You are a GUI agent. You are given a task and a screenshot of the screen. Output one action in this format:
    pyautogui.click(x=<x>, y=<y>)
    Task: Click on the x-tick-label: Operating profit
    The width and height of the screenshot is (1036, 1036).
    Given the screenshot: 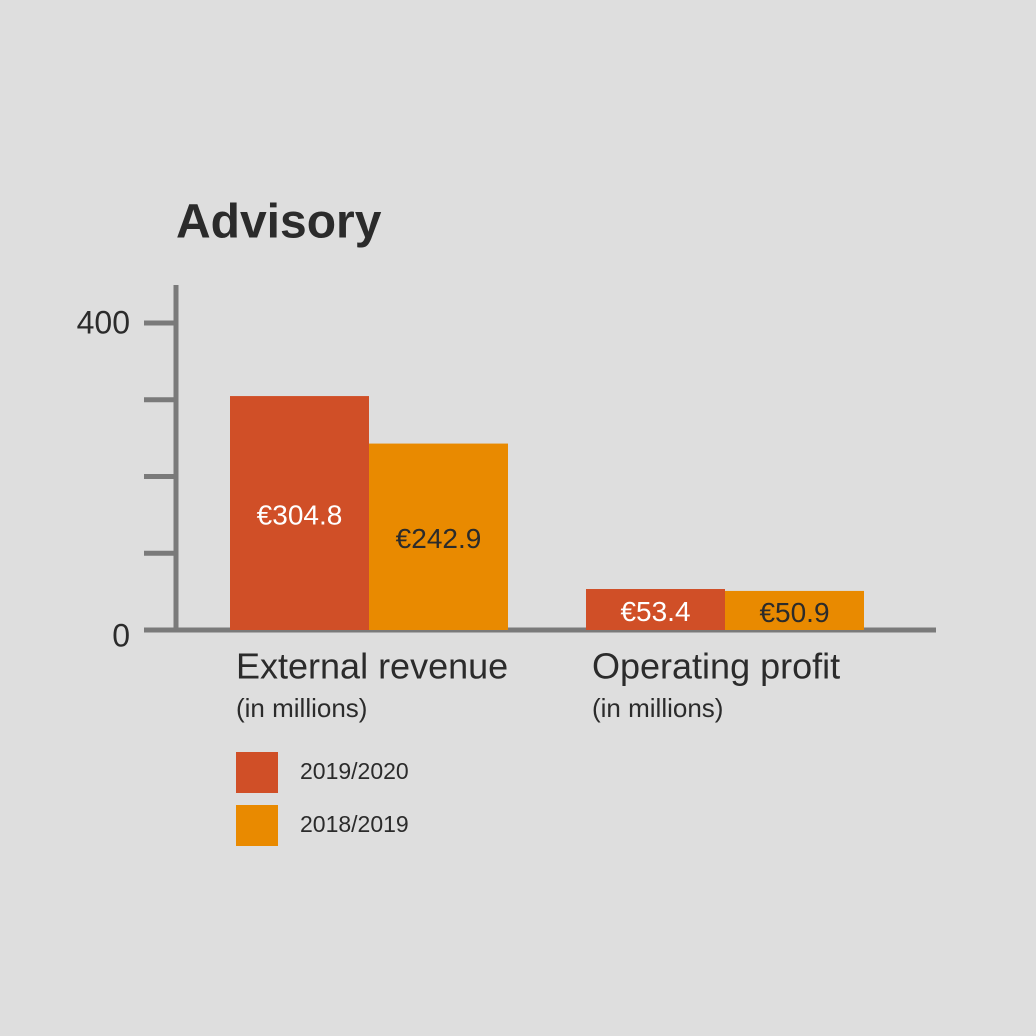 What is the action you would take?
    pyautogui.click(x=716, y=666)
    